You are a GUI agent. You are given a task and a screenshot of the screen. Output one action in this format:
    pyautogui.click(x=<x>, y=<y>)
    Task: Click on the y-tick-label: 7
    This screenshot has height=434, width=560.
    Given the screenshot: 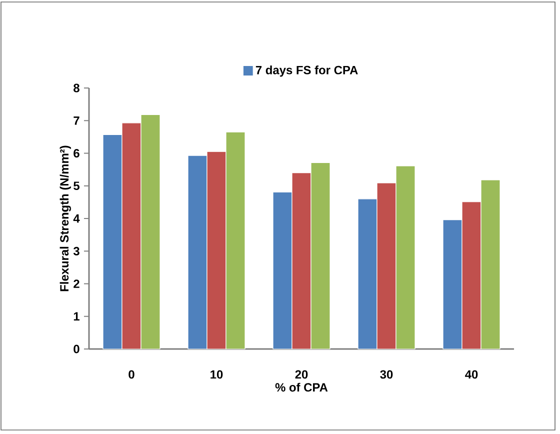 What is the action you would take?
    pyautogui.click(x=77, y=120)
    